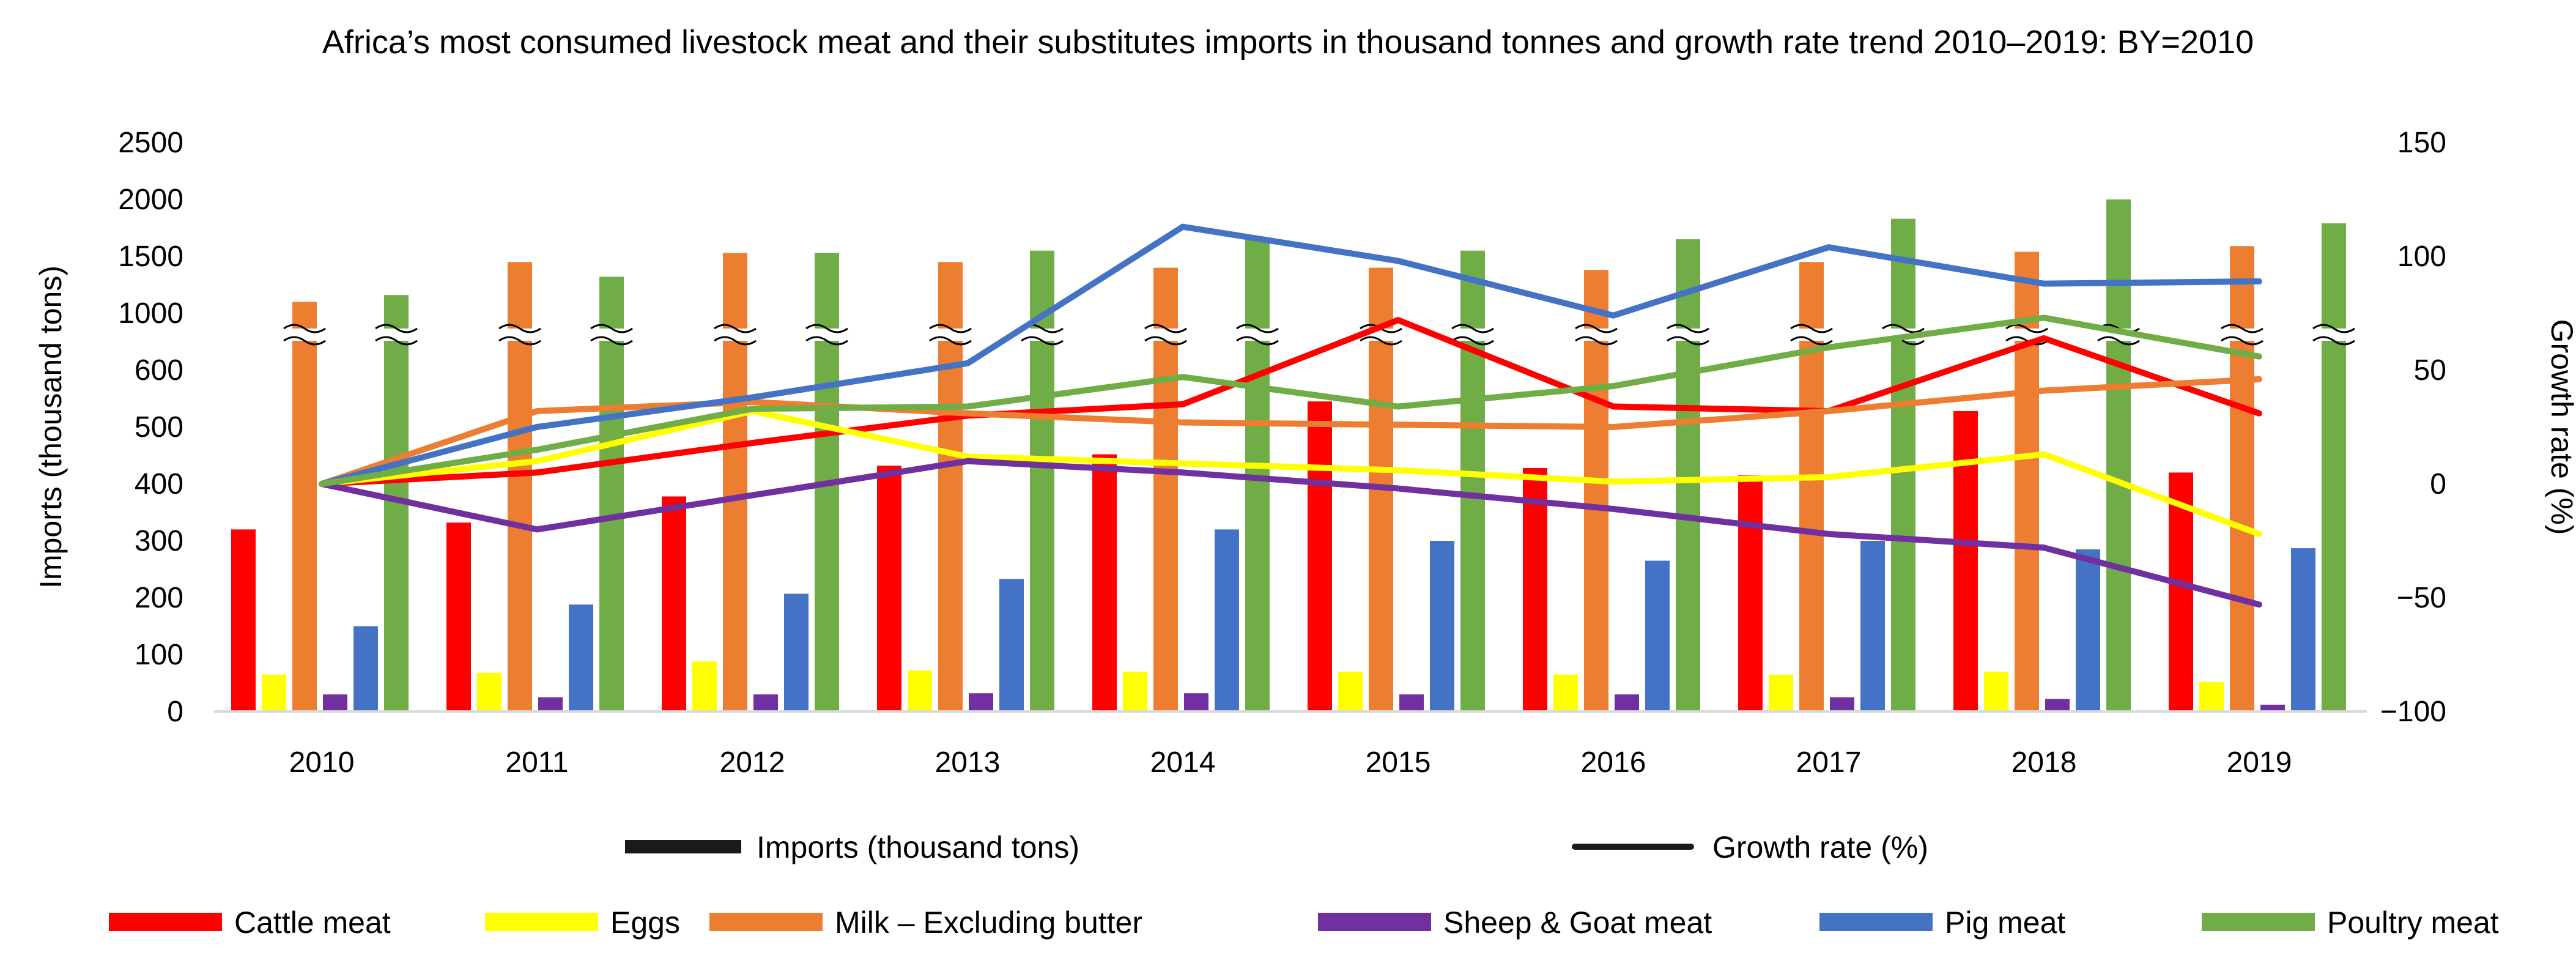 Image resolution: width=2576 pixels, height=966 pixels. What do you see at coordinates (1227, 620) in the screenshot?
I see `bar-pig-meat-2014` at bounding box center [1227, 620].